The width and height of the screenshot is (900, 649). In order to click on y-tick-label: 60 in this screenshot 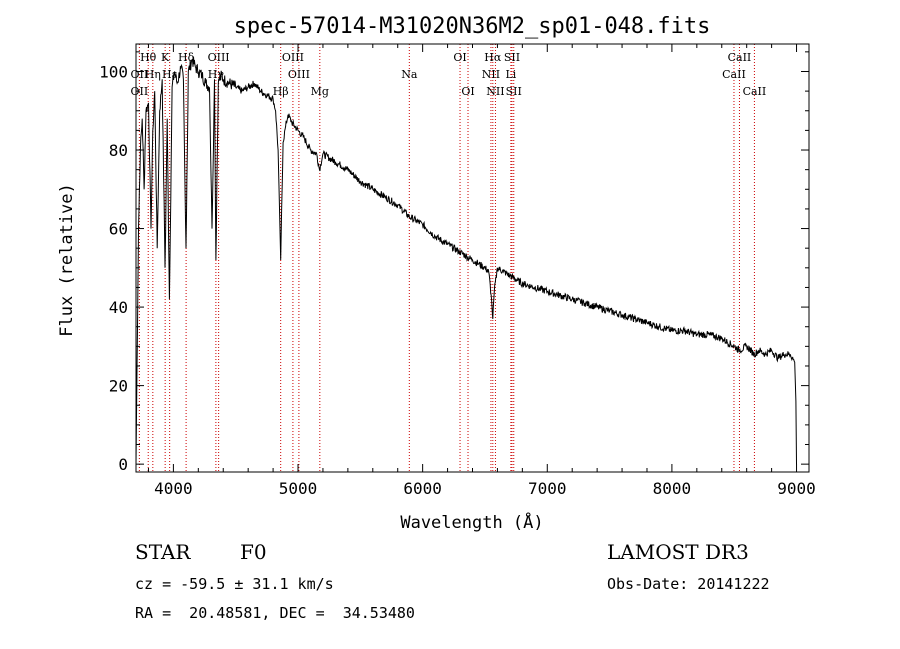, I will do `click(118, 229)`.